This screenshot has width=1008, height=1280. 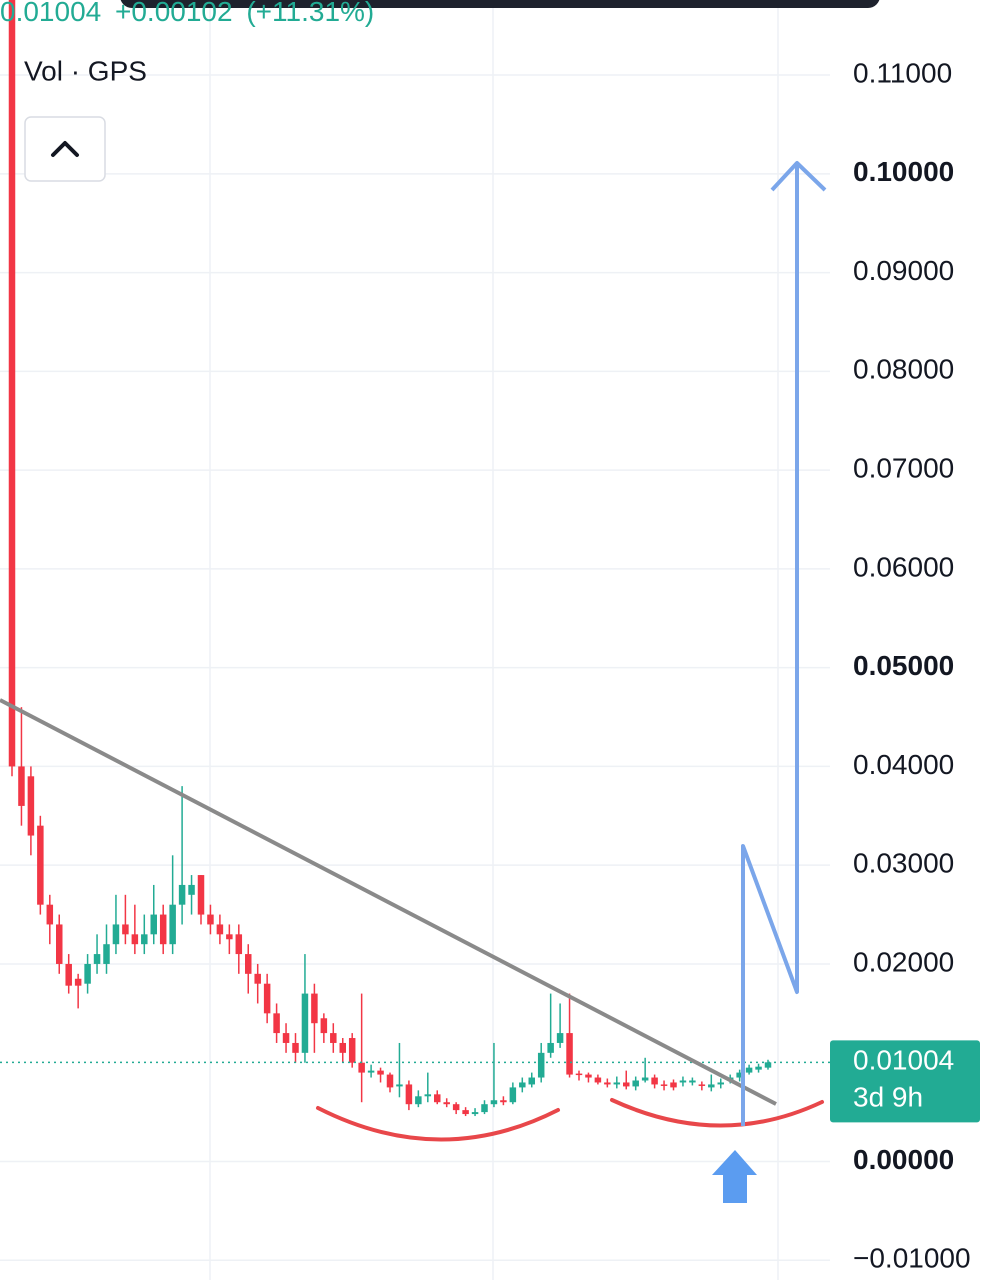 What do you see at coordinates (903, 1060) in the screenshot?
I see `price-tag-value: 0.01004` at bounding box center [903, 1060].